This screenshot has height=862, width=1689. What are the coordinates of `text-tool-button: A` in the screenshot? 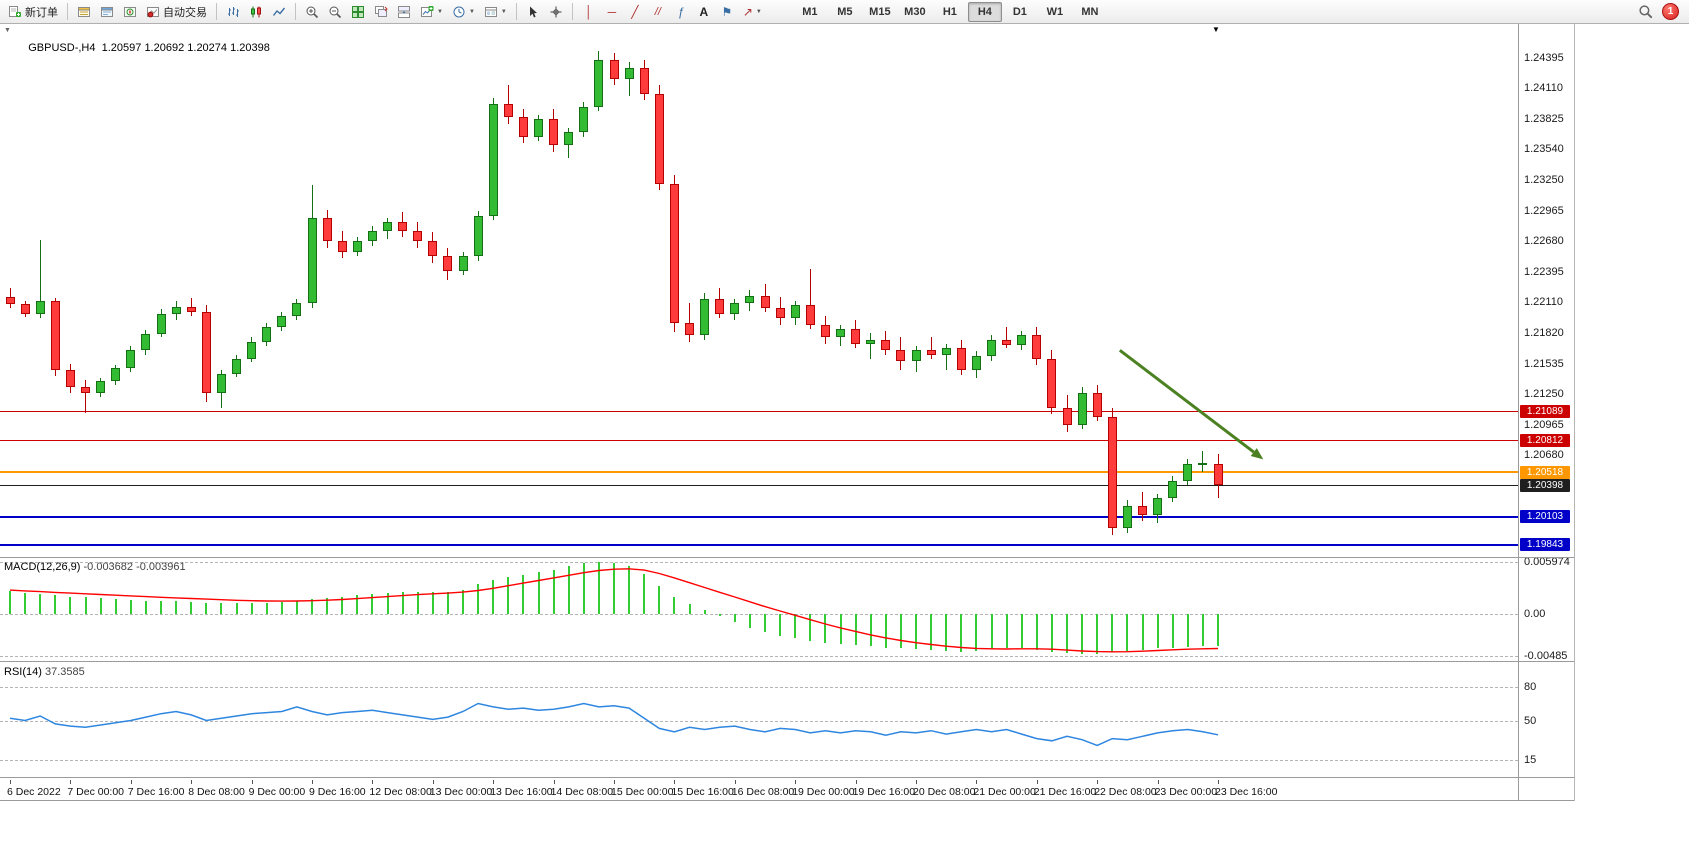 It's located at (704, 12).